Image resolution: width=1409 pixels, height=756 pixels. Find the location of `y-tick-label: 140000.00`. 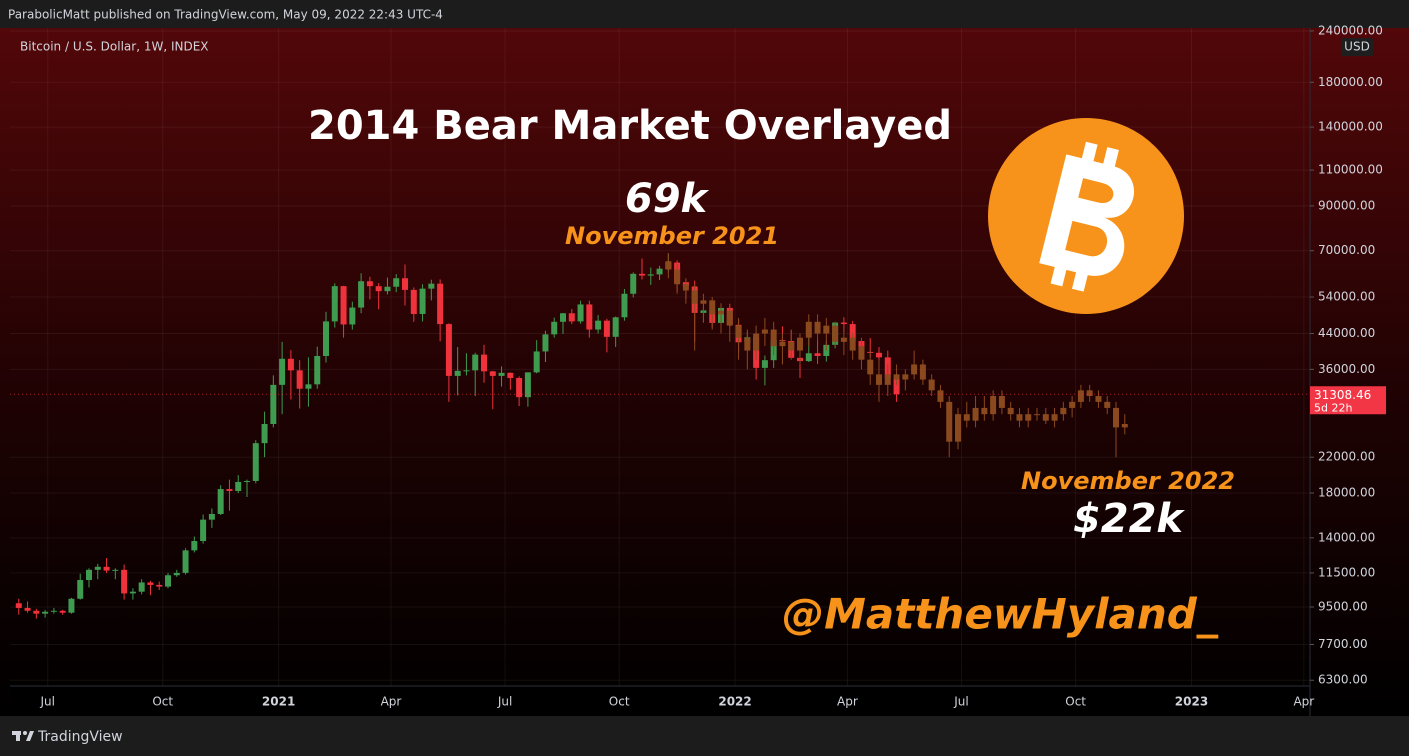

y-tick-label: 140000.00 is located at coordinates (1350, 127).